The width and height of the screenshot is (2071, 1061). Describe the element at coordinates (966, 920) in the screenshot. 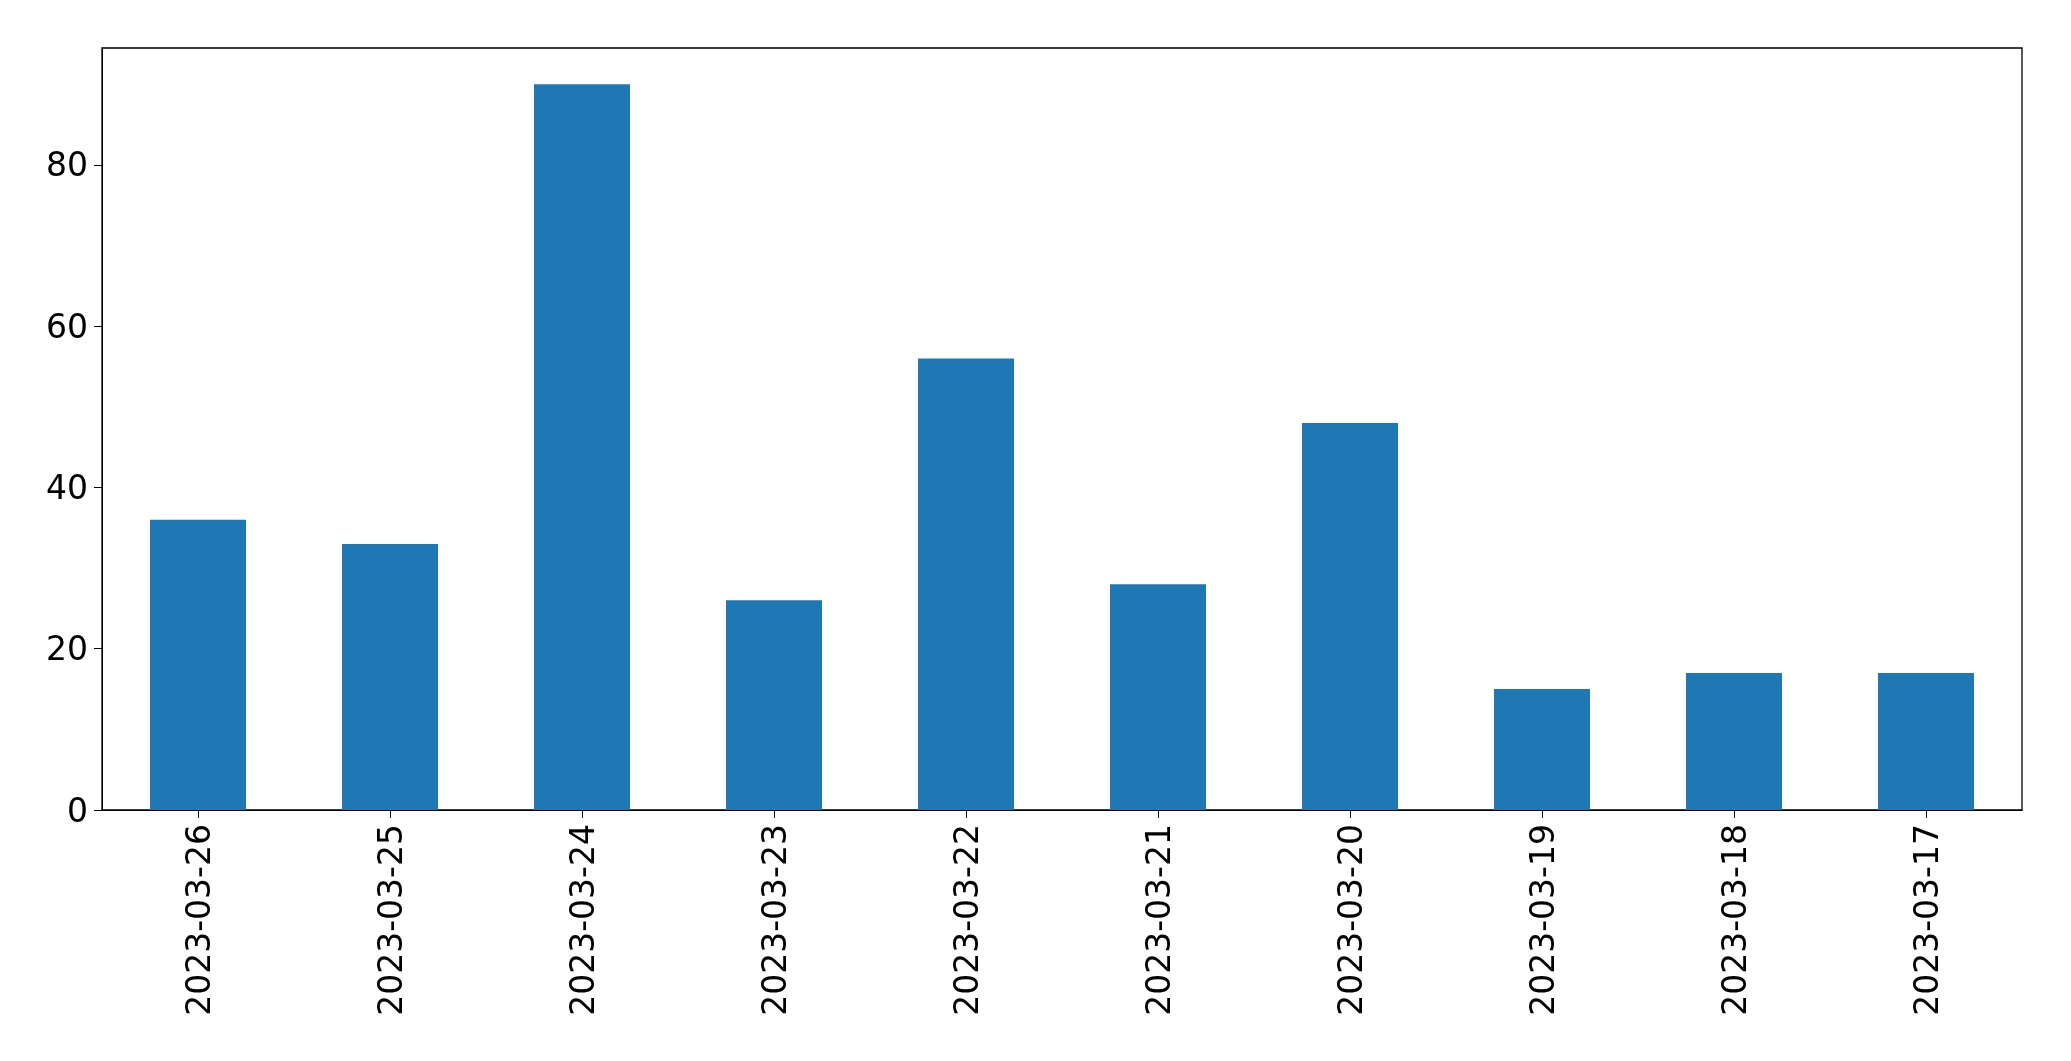

I see `x-tick-label: 2023-03-22` at that location.